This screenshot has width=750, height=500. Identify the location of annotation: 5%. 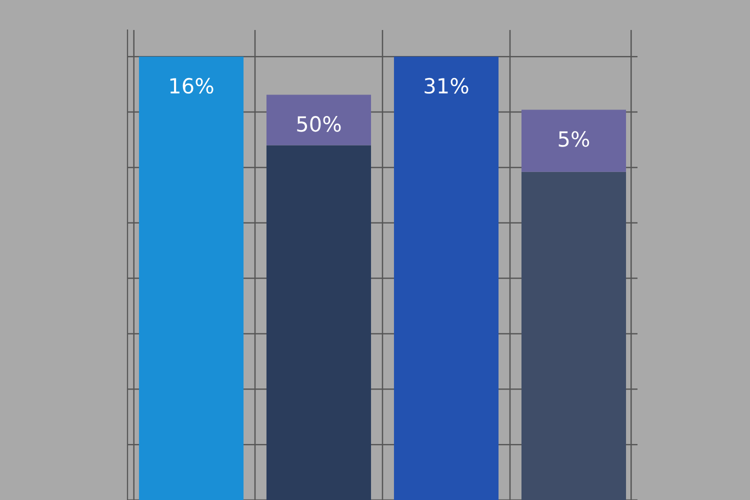
(574, 139).